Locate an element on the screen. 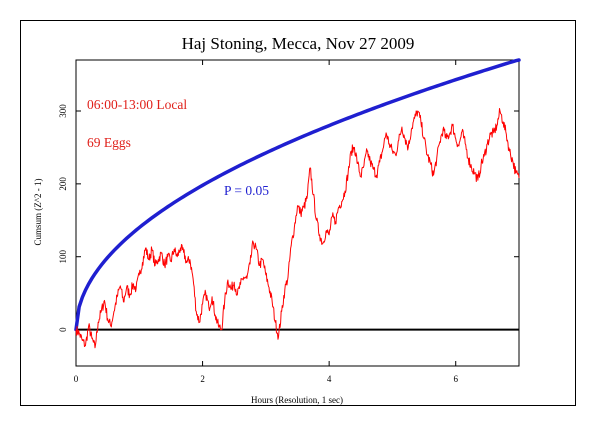 The height and width of the screenshot is (427, 596). x-tick-label: 4 is located at coordinates (329, 379).